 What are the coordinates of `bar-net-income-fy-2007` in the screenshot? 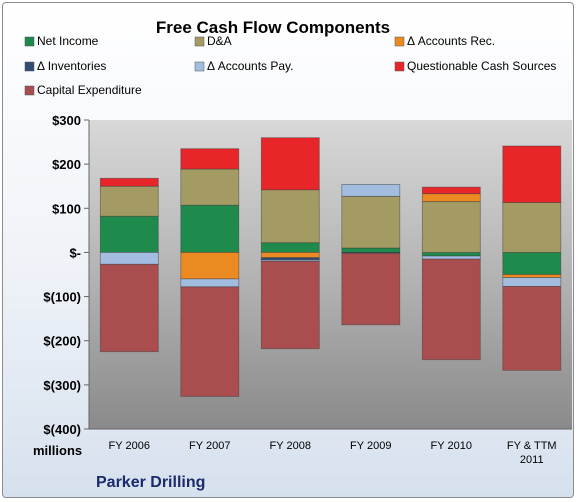 It's located at (210, 228).